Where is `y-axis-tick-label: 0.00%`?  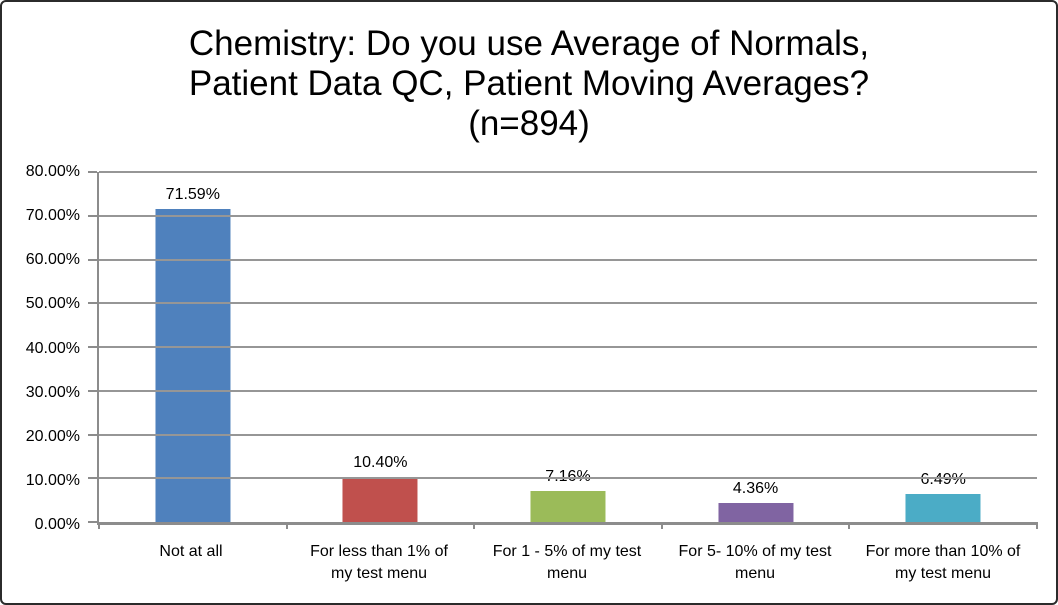
y-axis-tick-label: 0.00% is located at coordinates (57, 524).